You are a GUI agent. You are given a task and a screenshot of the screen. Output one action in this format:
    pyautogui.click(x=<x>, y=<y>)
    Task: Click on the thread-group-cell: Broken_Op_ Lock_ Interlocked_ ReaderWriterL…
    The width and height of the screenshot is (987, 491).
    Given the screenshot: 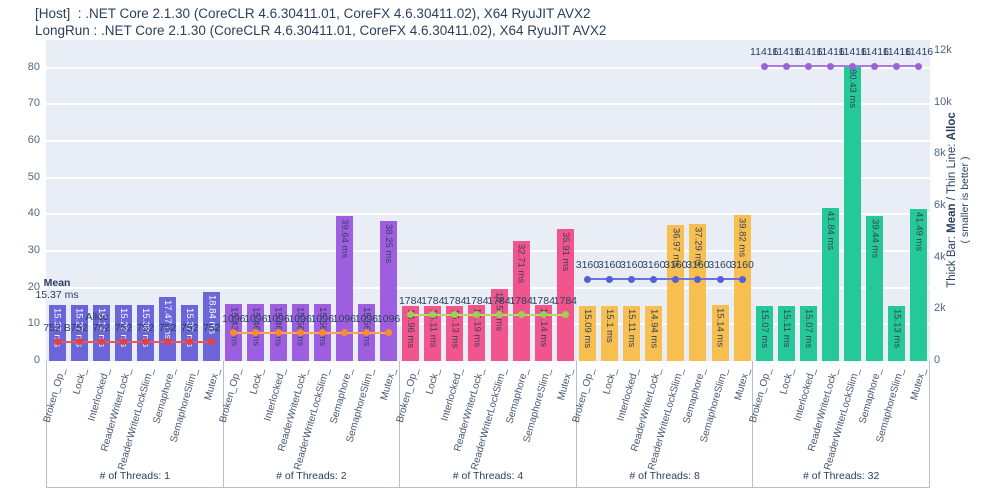 What is the action you would take?
    pyautogui.click(x=309, y=424)
    